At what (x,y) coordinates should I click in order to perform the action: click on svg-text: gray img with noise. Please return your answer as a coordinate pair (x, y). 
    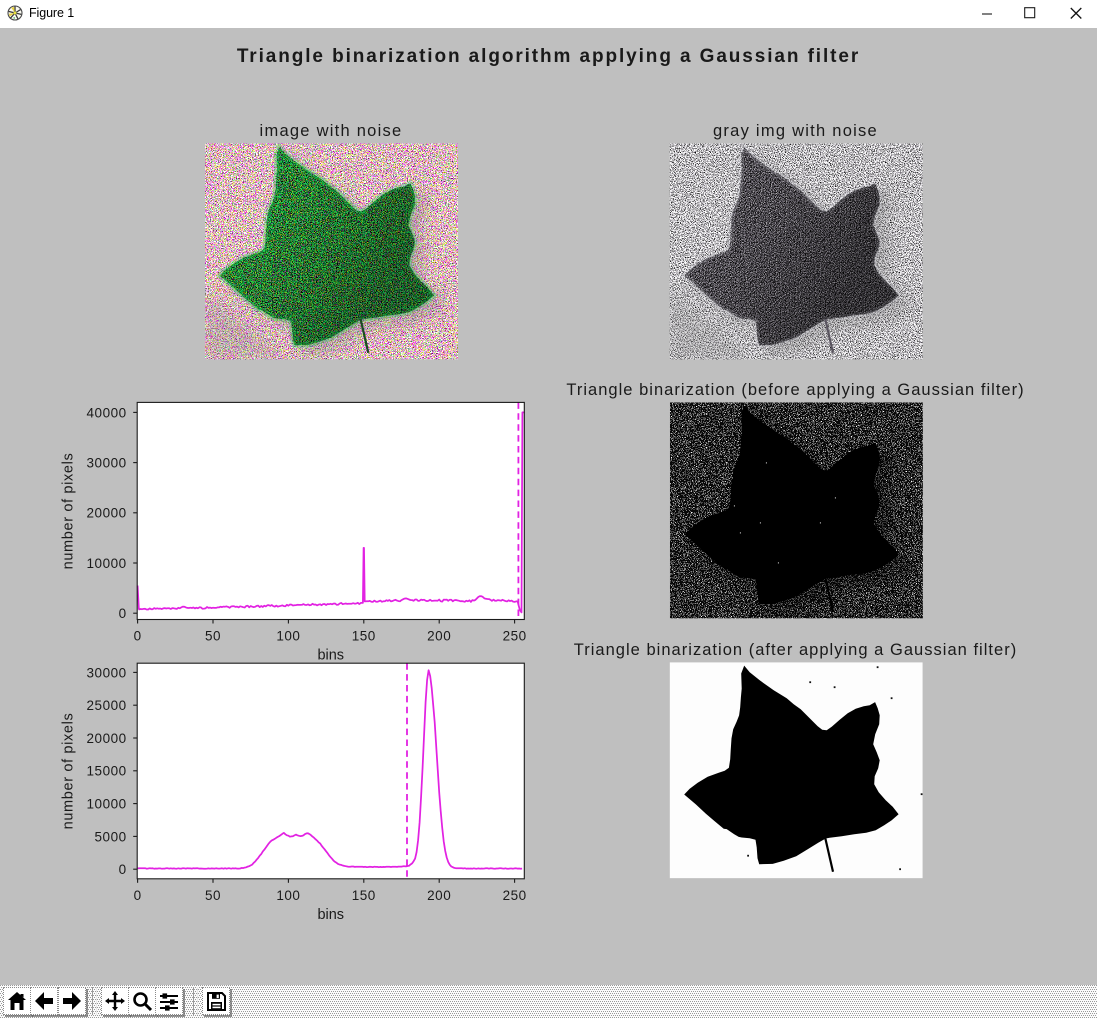
    Looking at the image, I should click on (795, 131).